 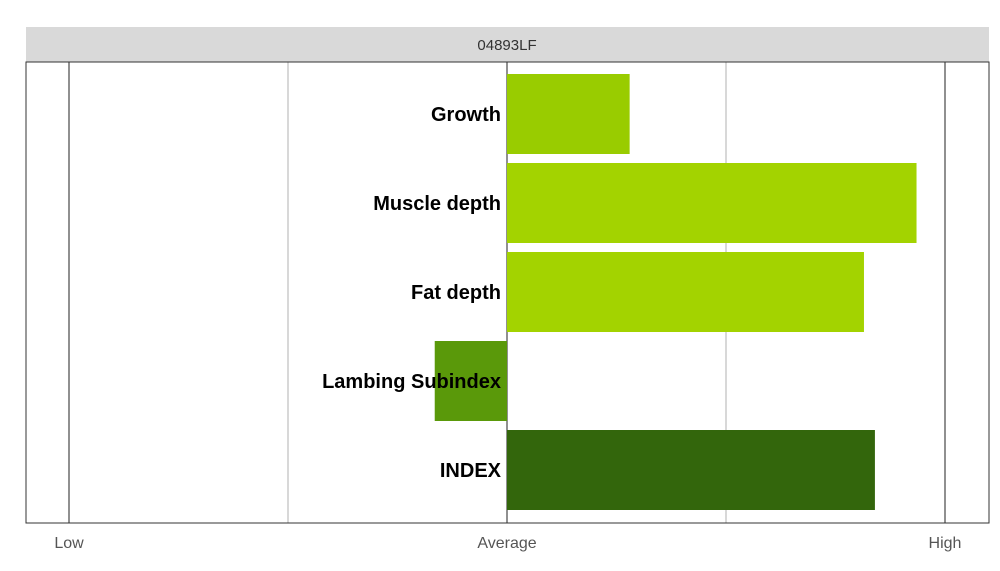 I want to click on category-label: Fat depth, so click(x=456, y=293).